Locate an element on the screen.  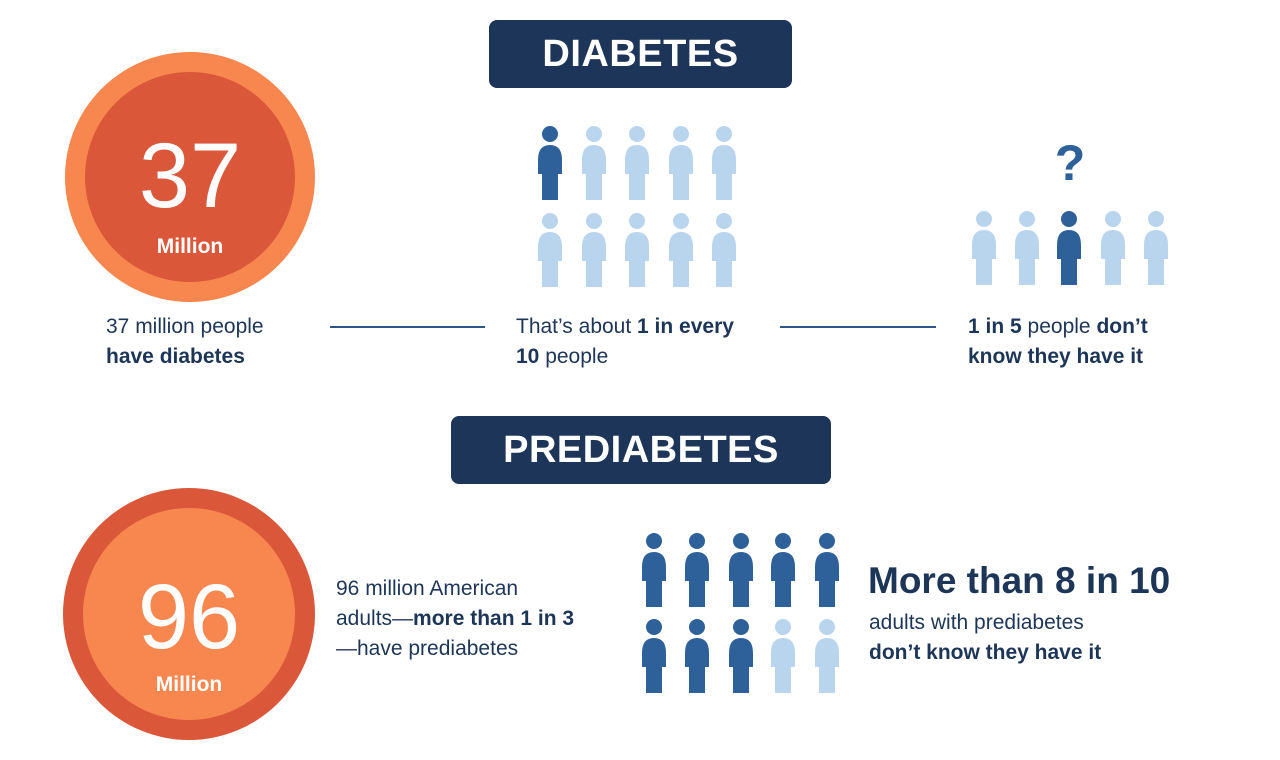
diabetes-count-number: 37 is located at coordinates (190, 176).